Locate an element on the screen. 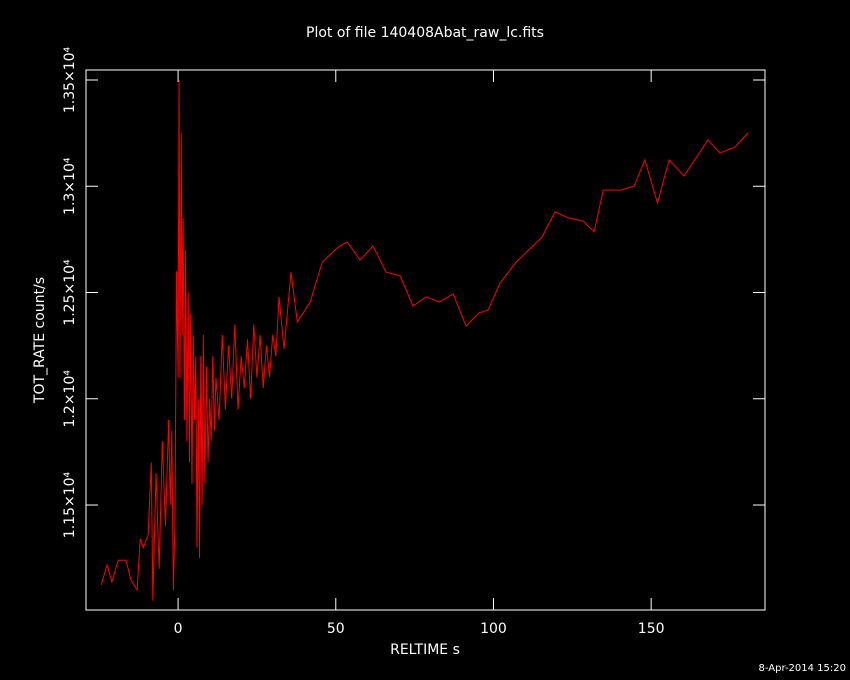 Image resolution: width=850 pixels, height=680 pixels. x-tick-label: 150 is located at coordinates (651, 629).